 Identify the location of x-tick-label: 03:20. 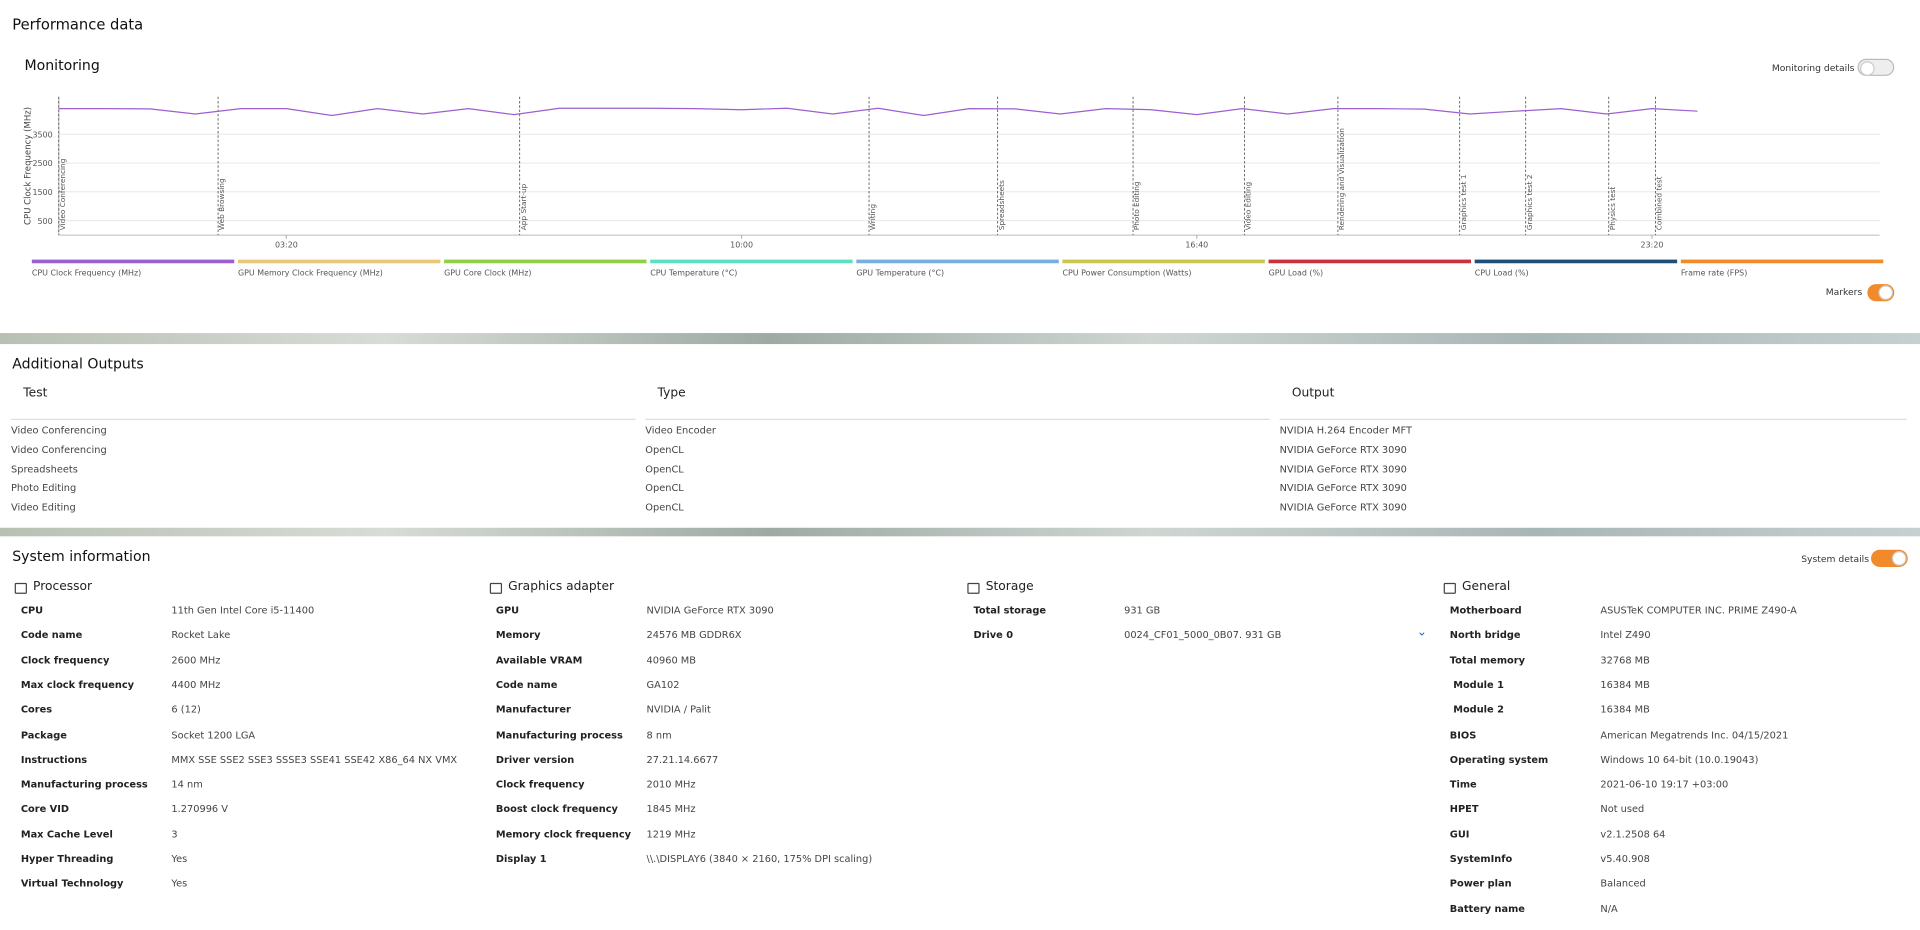
(286, 244).